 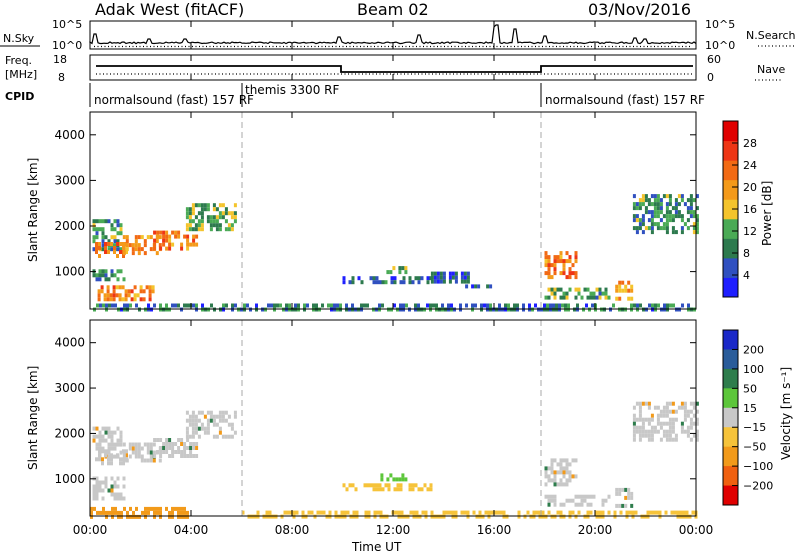 I want to click on velocity-colorbar-label: Velocity [m s⁻¹], so click(x=786, y=413).